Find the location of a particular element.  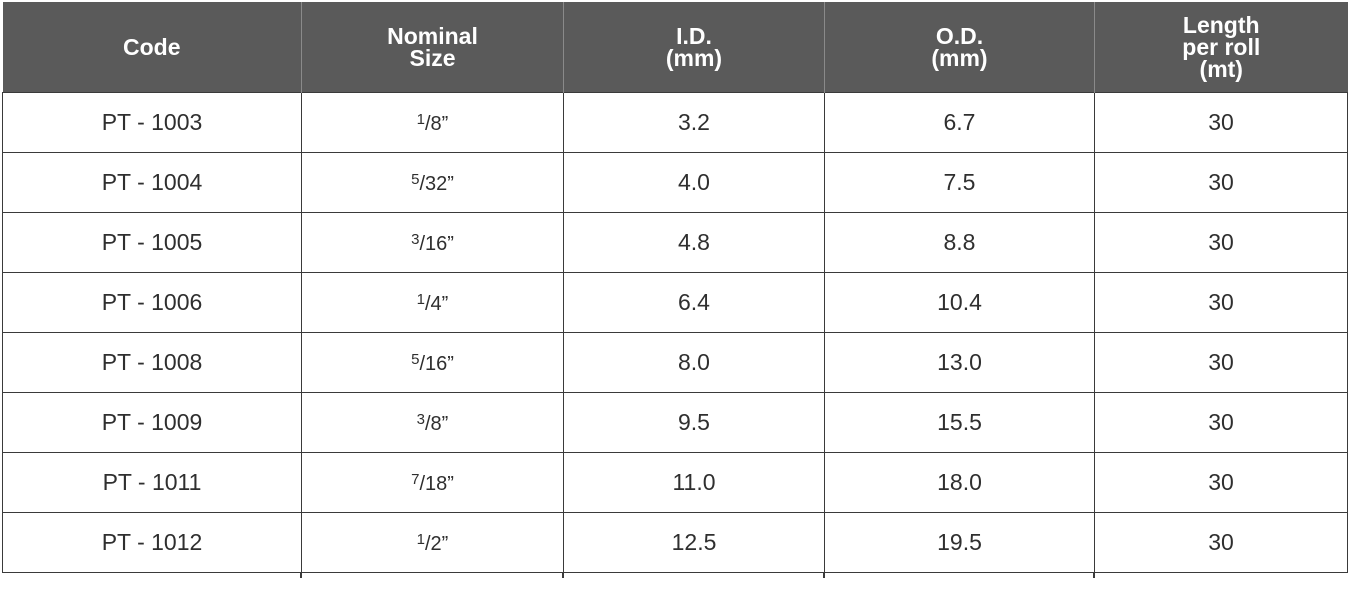

cell-code: PT - 1004 is located at coordinates (152, 182).